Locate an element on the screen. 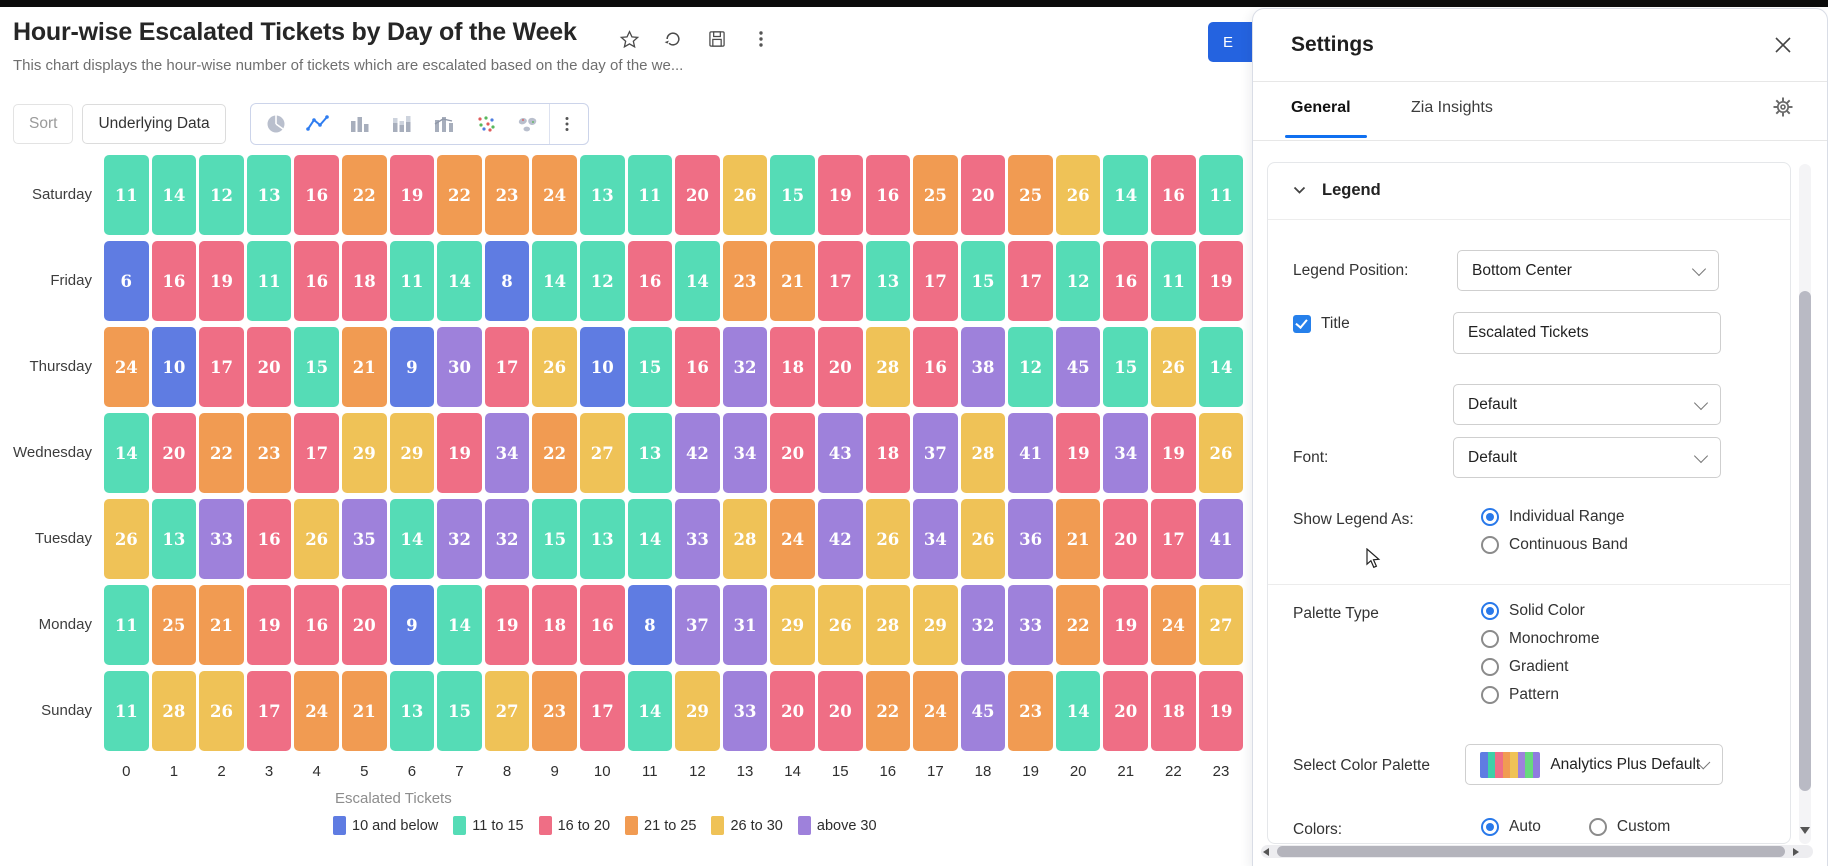 The image size is (1828, 866). legend-title-input is located at coordinates (1587, 333).